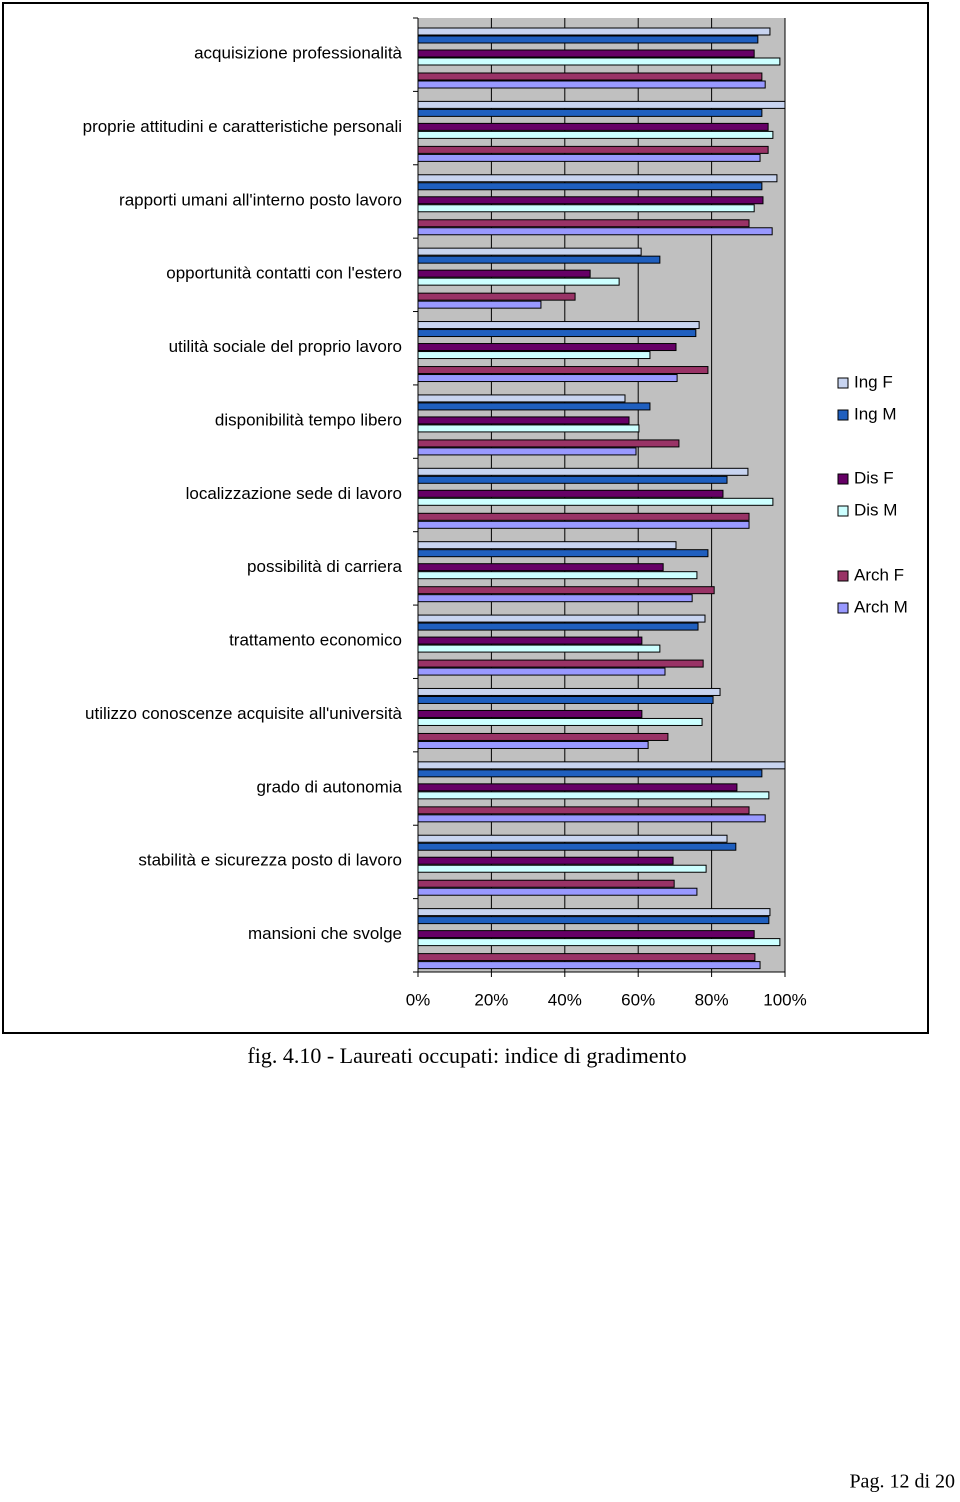  I want to click on y-tick-label: possibilità di carriera, so click(324, 566).